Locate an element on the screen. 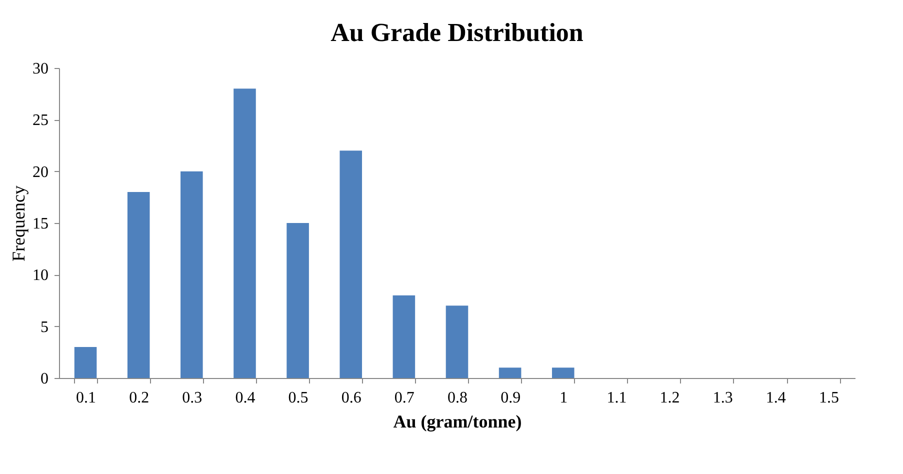  x-tick-label: 1.5 is located at coordinates (828, 398).